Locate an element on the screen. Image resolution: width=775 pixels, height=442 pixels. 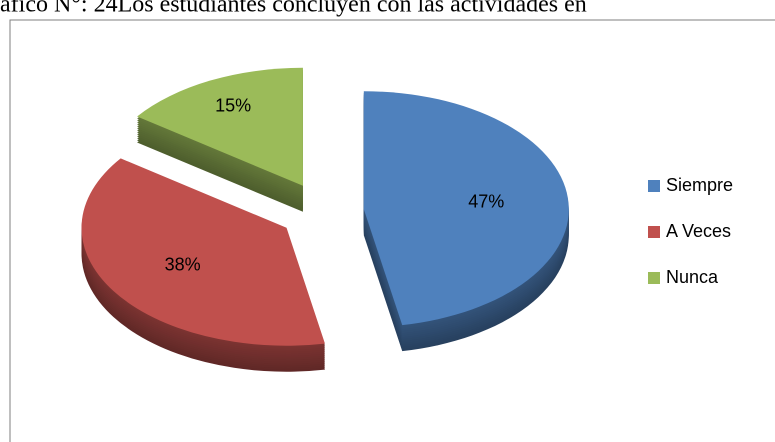
legend-label: Siempre is located at coordinates (699, 185).